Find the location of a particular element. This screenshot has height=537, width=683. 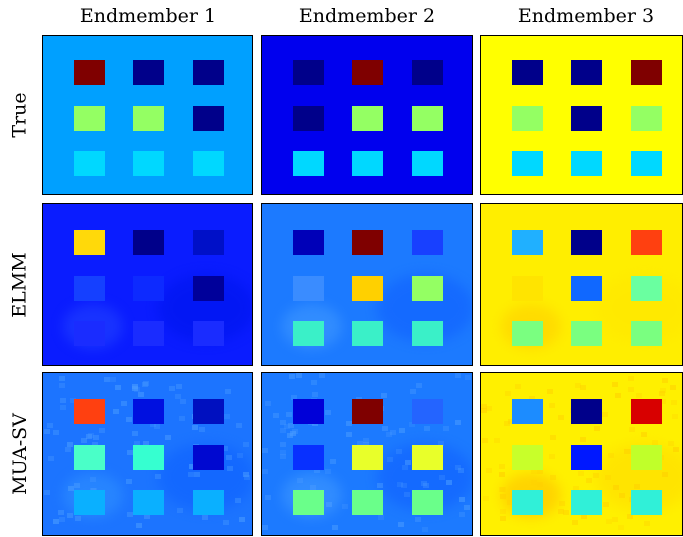

row-title-elmm-text: ELMM is located at coordinates (20, 284).